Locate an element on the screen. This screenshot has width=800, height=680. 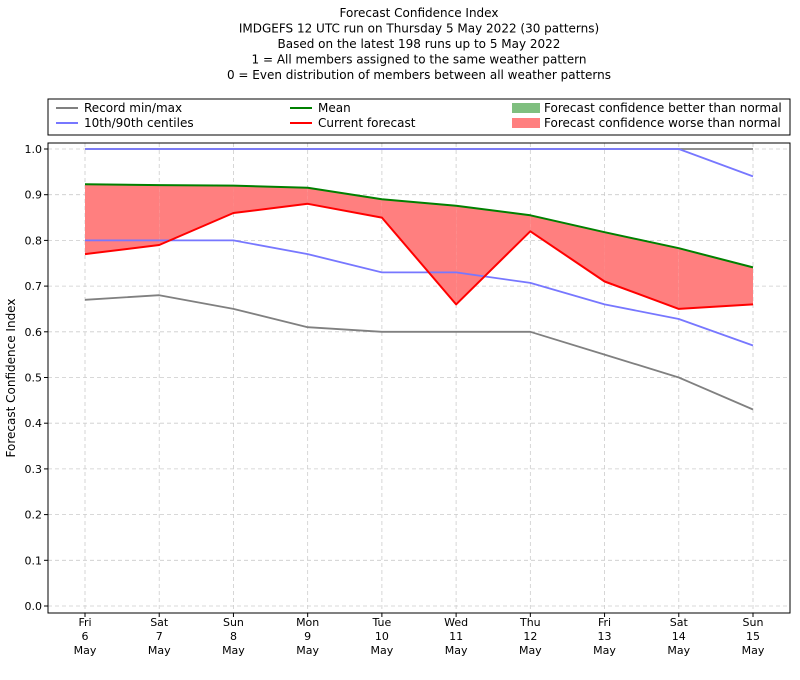
legend-label: Current forecast is located at coordinates (367, 123).